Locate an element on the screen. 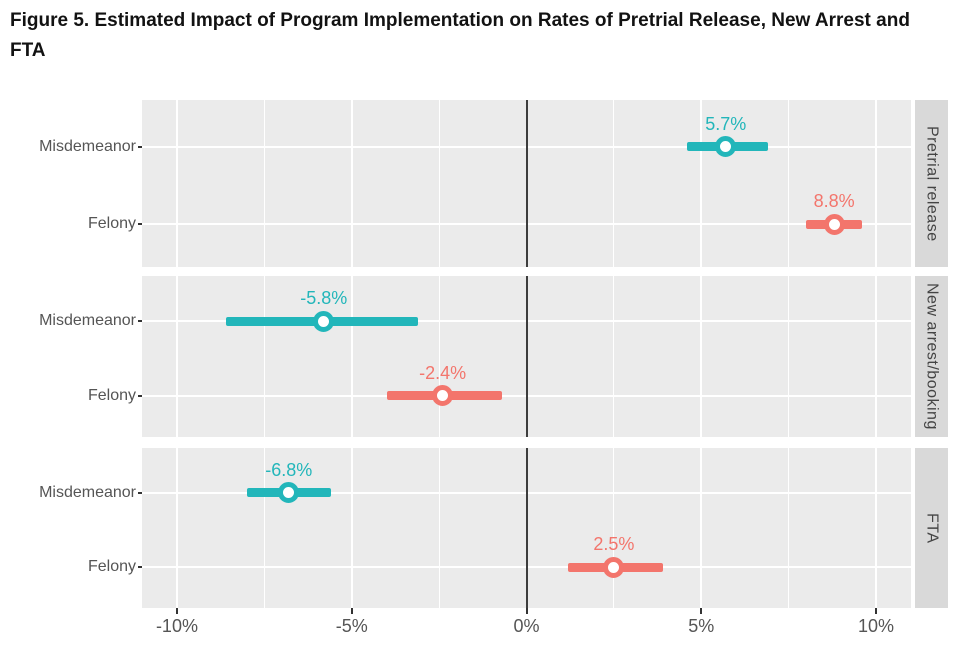 The width and height of the screenshot is (963, 655). x-tick-label: 0% is located at coordinates (526, 626).